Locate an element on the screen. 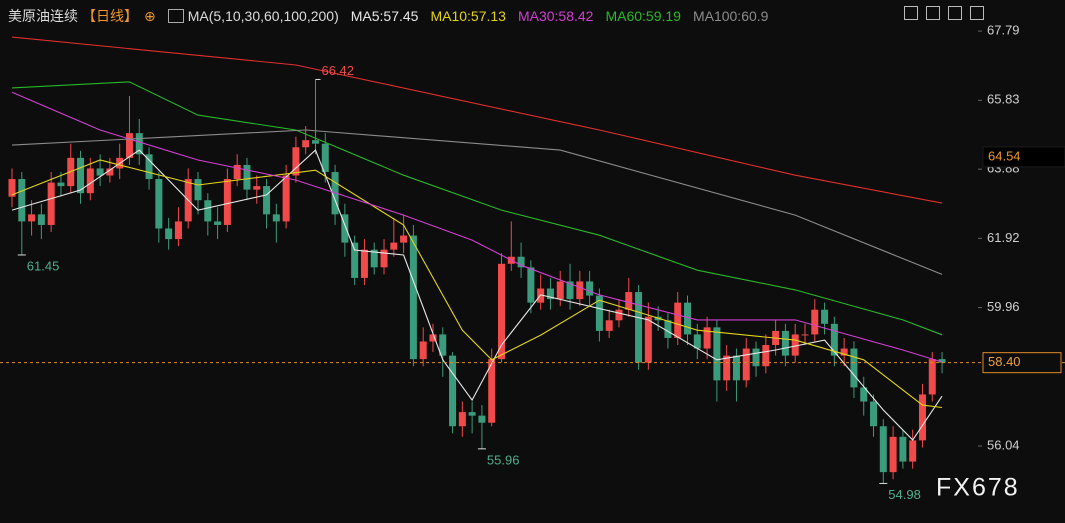 The height and width of the screenshot is (523, 1065). y-tick-label: 67.79 is located at coordinates (1003, 30).